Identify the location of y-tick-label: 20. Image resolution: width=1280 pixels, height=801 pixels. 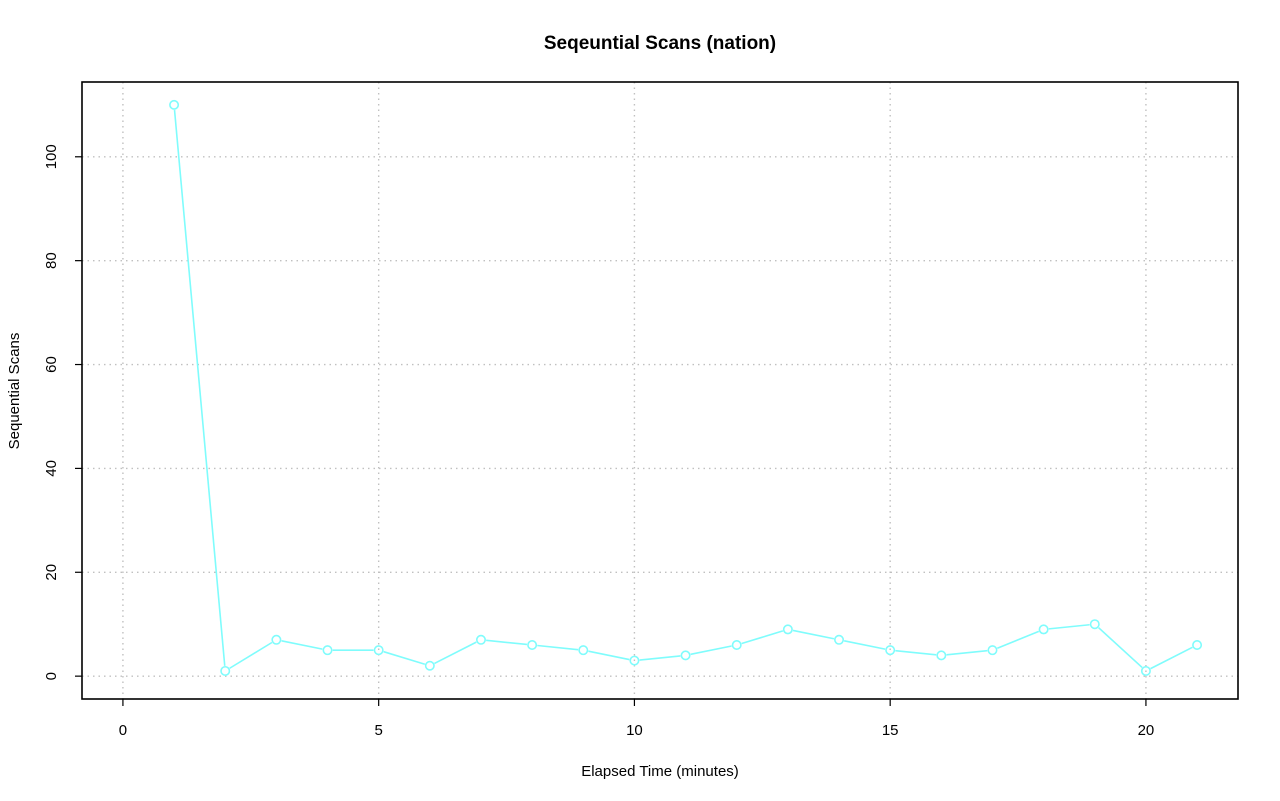
(51, 572).